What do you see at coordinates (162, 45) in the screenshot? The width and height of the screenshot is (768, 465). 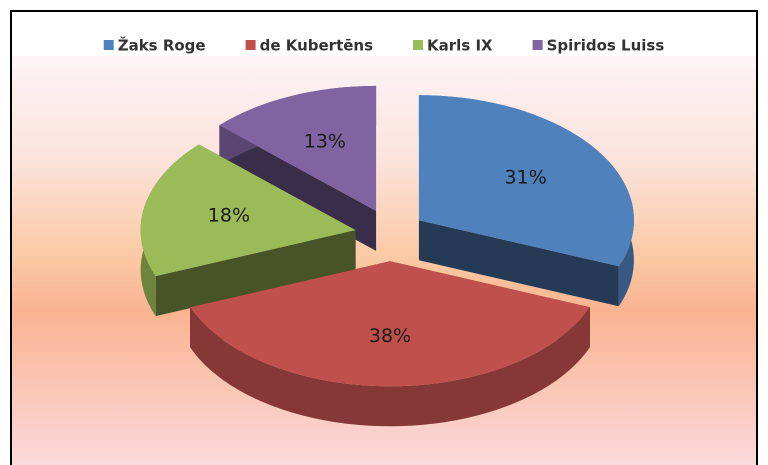 I see `legend-label: Žaks Roge` at bounding box center [162, 45].